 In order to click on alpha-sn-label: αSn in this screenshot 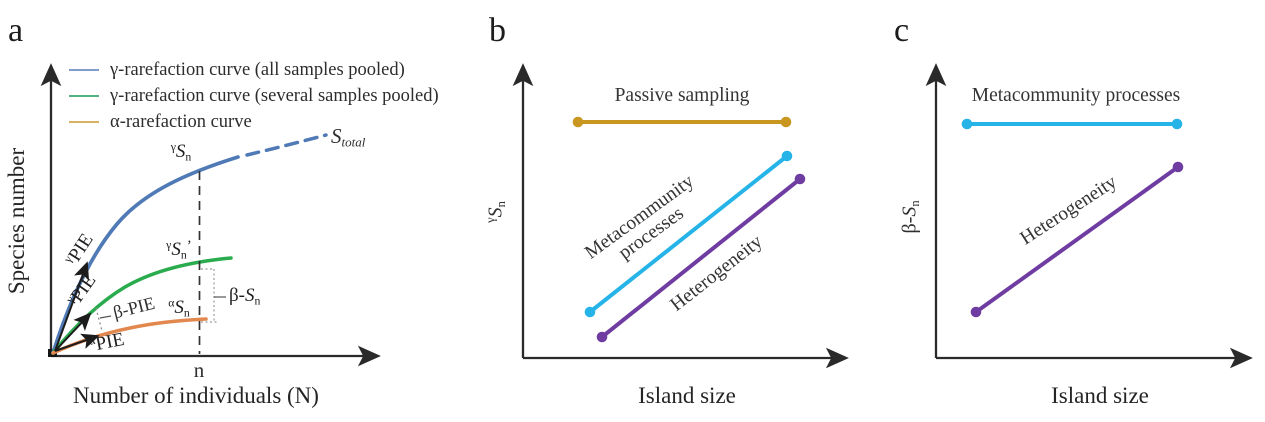, I will do `click(179, 308)`.